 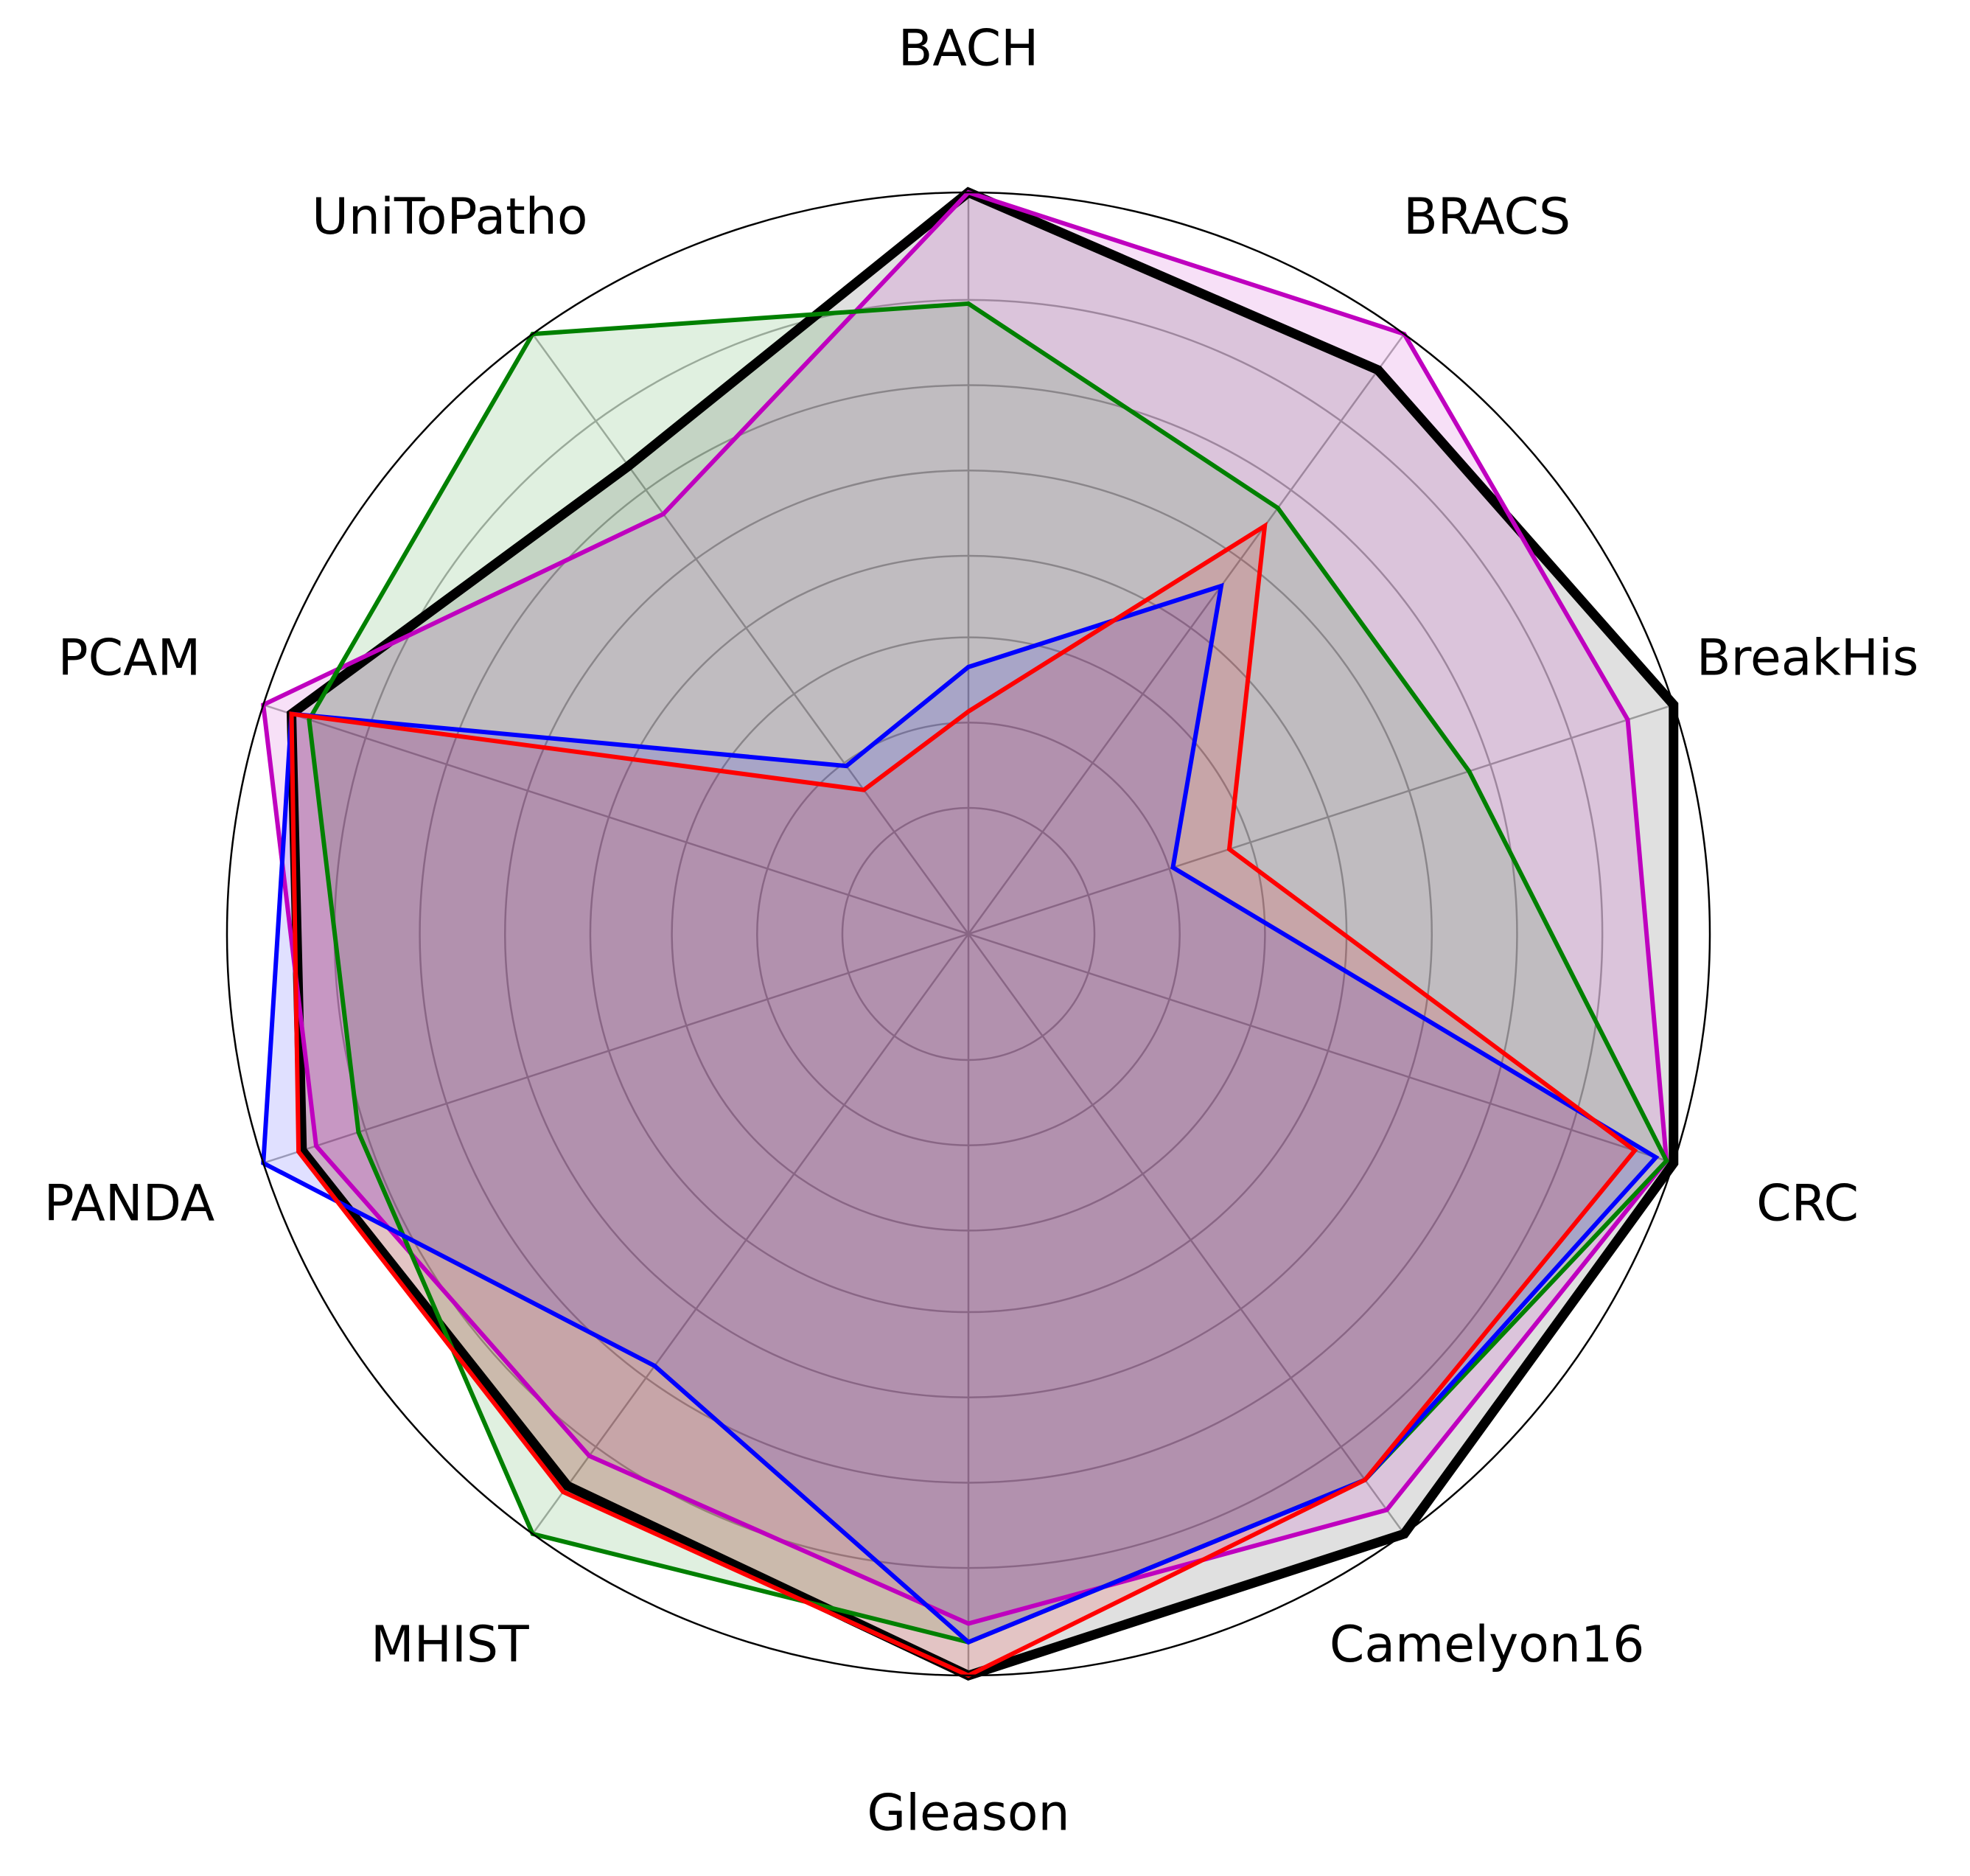 I want to click on axis-label: PCAM, so click(x=129, y=659).